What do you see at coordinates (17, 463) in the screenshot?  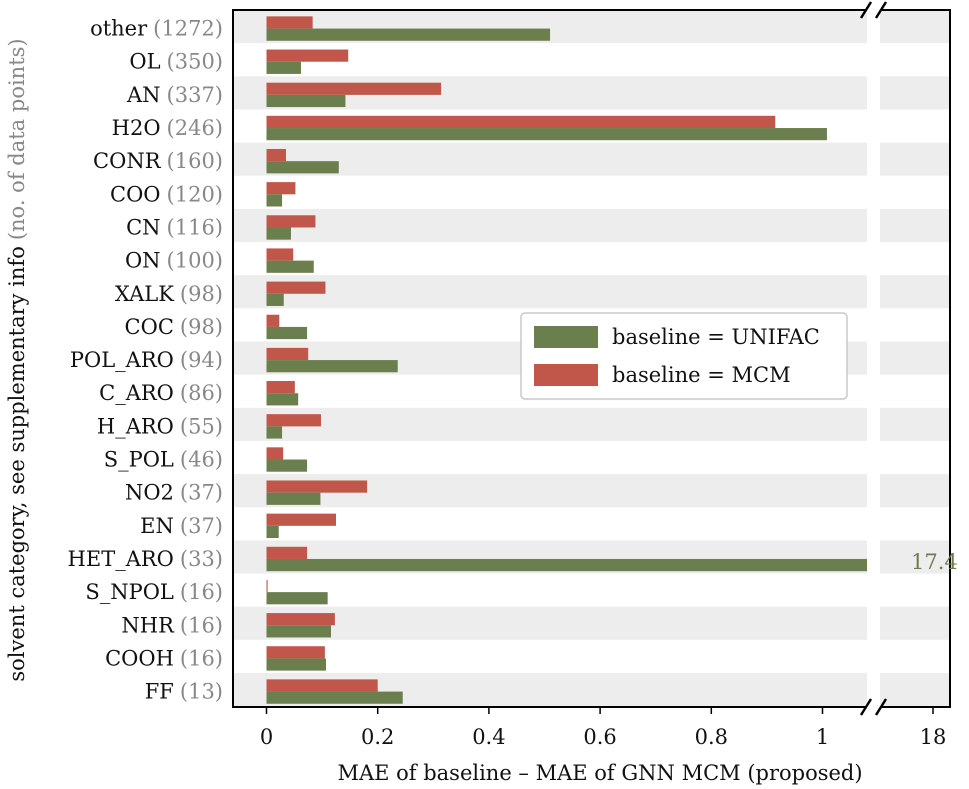 I see `y-axis-label-main: solvent category, see supplementary info` at bounding box center [17, 463].